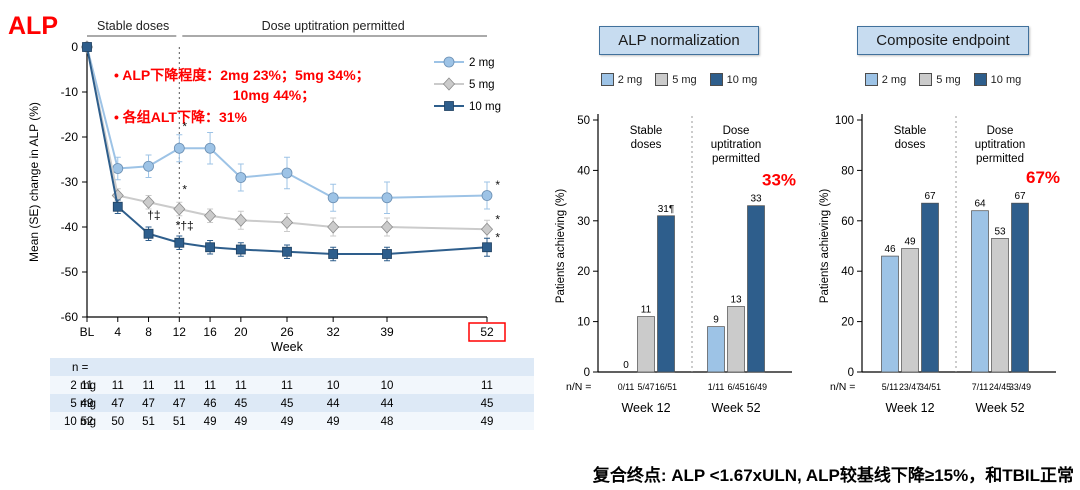 The width and height of the screenshot is (1080, 490). I want to click on nN-prefix: n/N =, so click(578, 387).